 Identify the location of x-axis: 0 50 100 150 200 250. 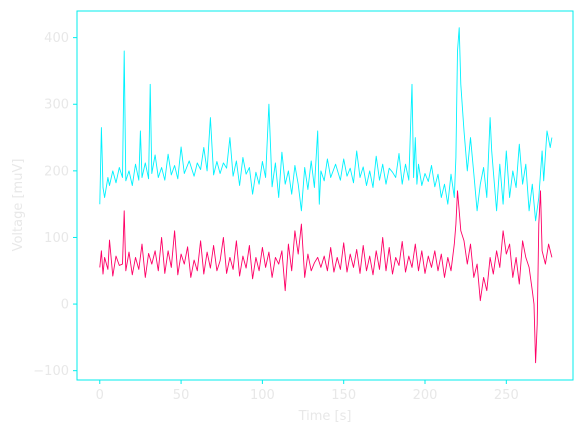
(307, 391).